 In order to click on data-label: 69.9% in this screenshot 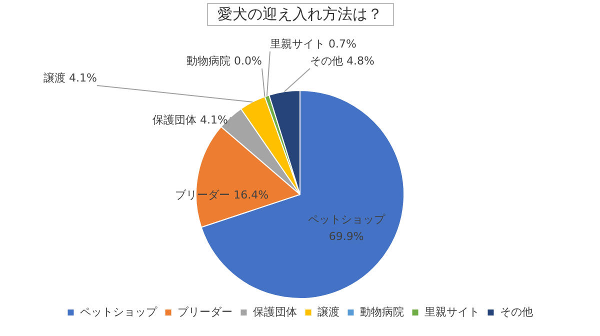, I will do `click(346, 236)`.